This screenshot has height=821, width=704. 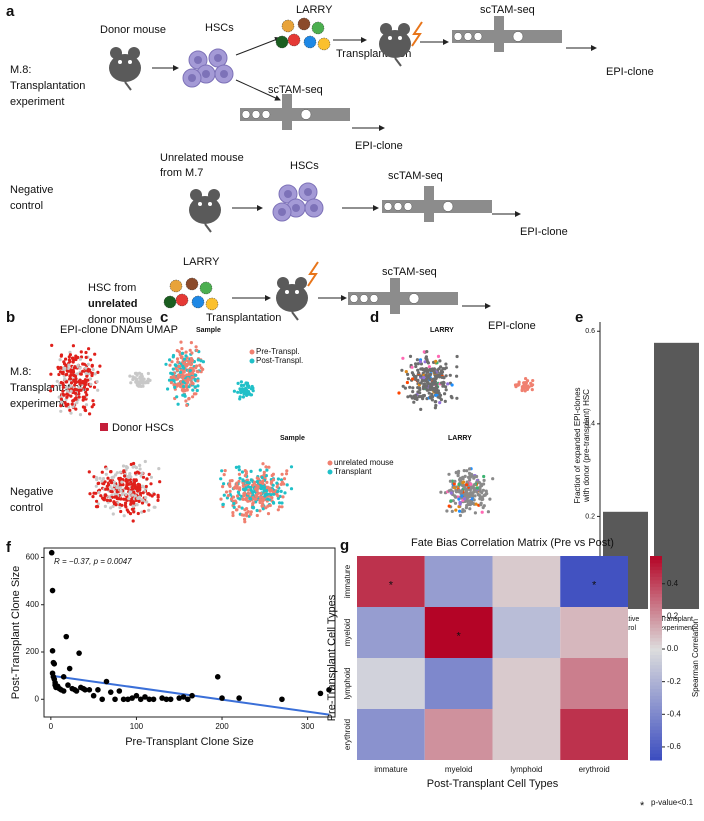 I want to click on colorbar-tick-label: 0.4, so click(x=673, y=583).